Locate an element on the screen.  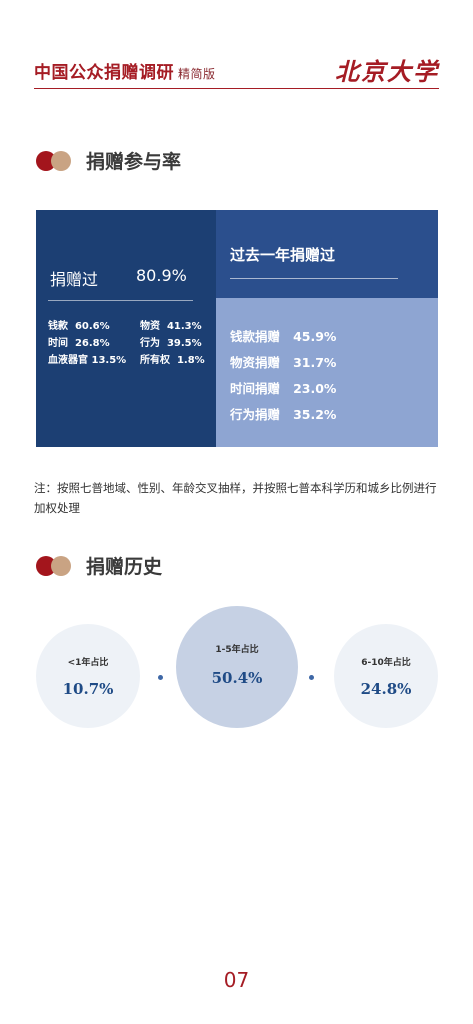
circle-value: 50.4% is located at coordinates (237, 678).